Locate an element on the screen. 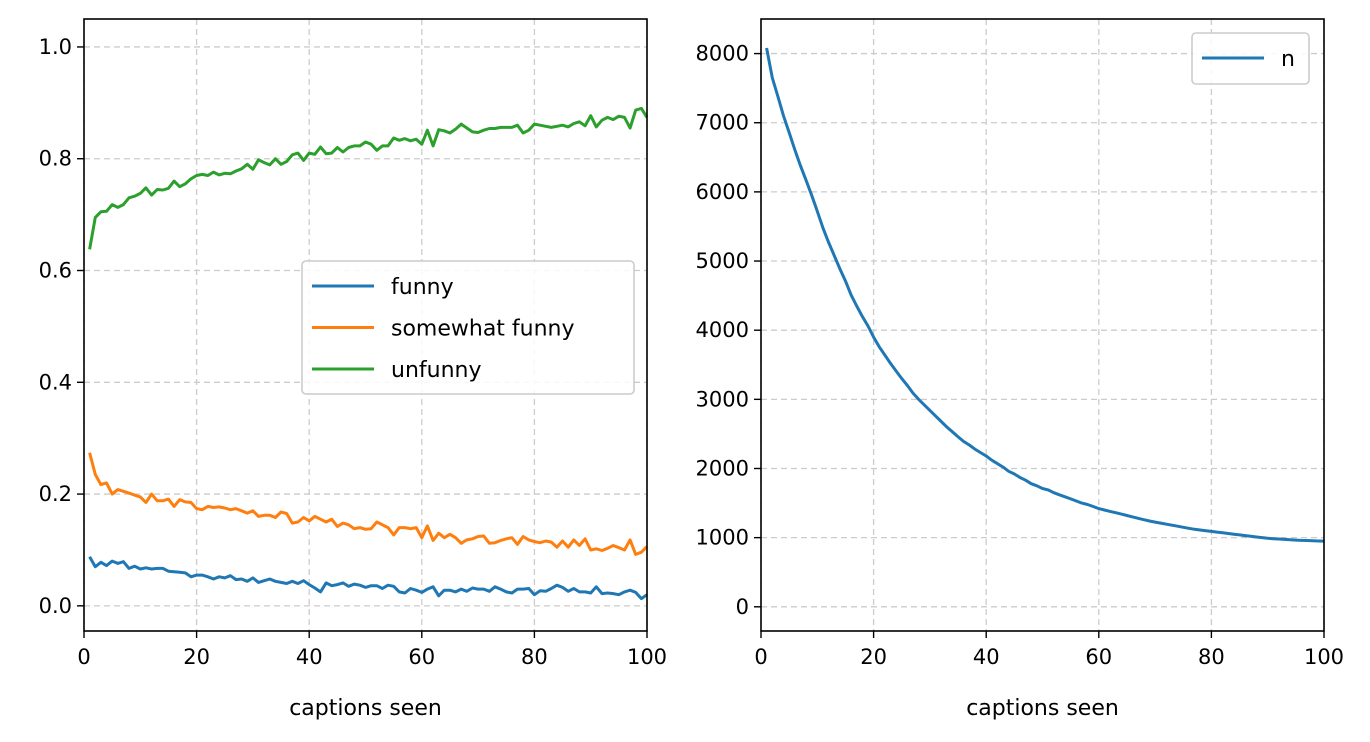  legend: funny somewhat funny unfunny is located at coordinates (468, 327).